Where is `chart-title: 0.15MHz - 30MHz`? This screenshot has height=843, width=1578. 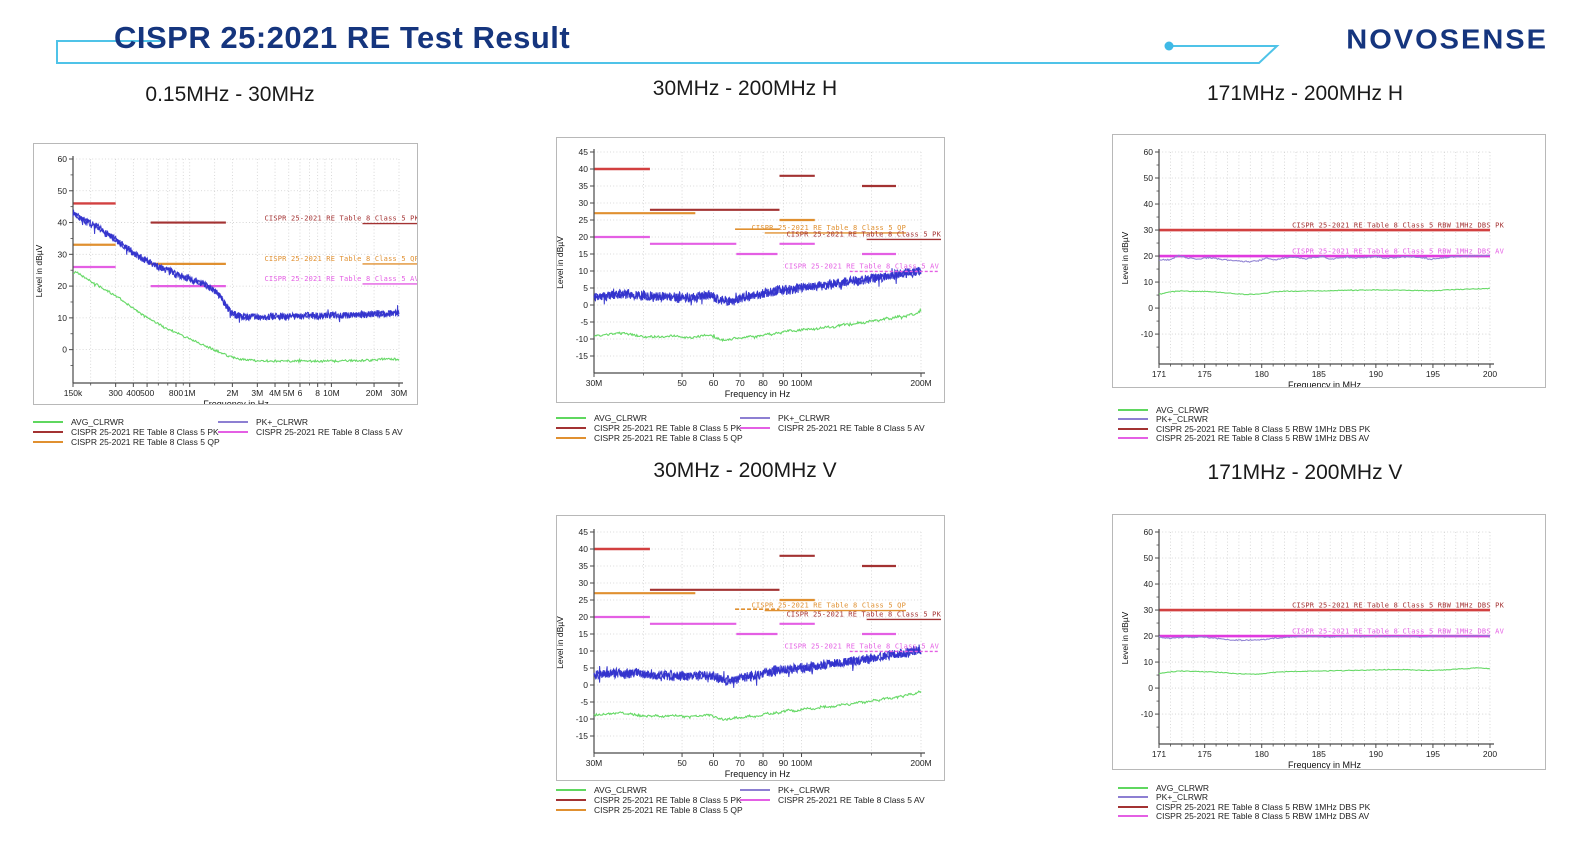
chart-title: 0.15MHz - 30MHz is located at coordinates (230, 94).